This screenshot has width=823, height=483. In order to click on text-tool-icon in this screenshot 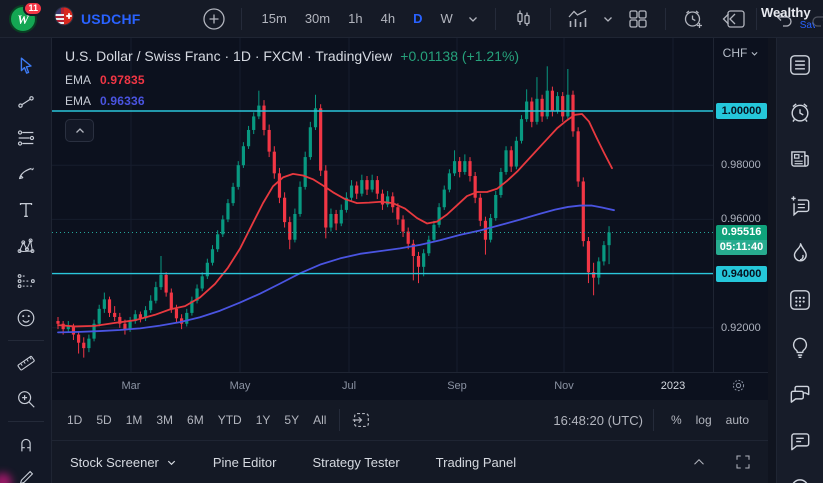, I will do `click(25, 210)`.